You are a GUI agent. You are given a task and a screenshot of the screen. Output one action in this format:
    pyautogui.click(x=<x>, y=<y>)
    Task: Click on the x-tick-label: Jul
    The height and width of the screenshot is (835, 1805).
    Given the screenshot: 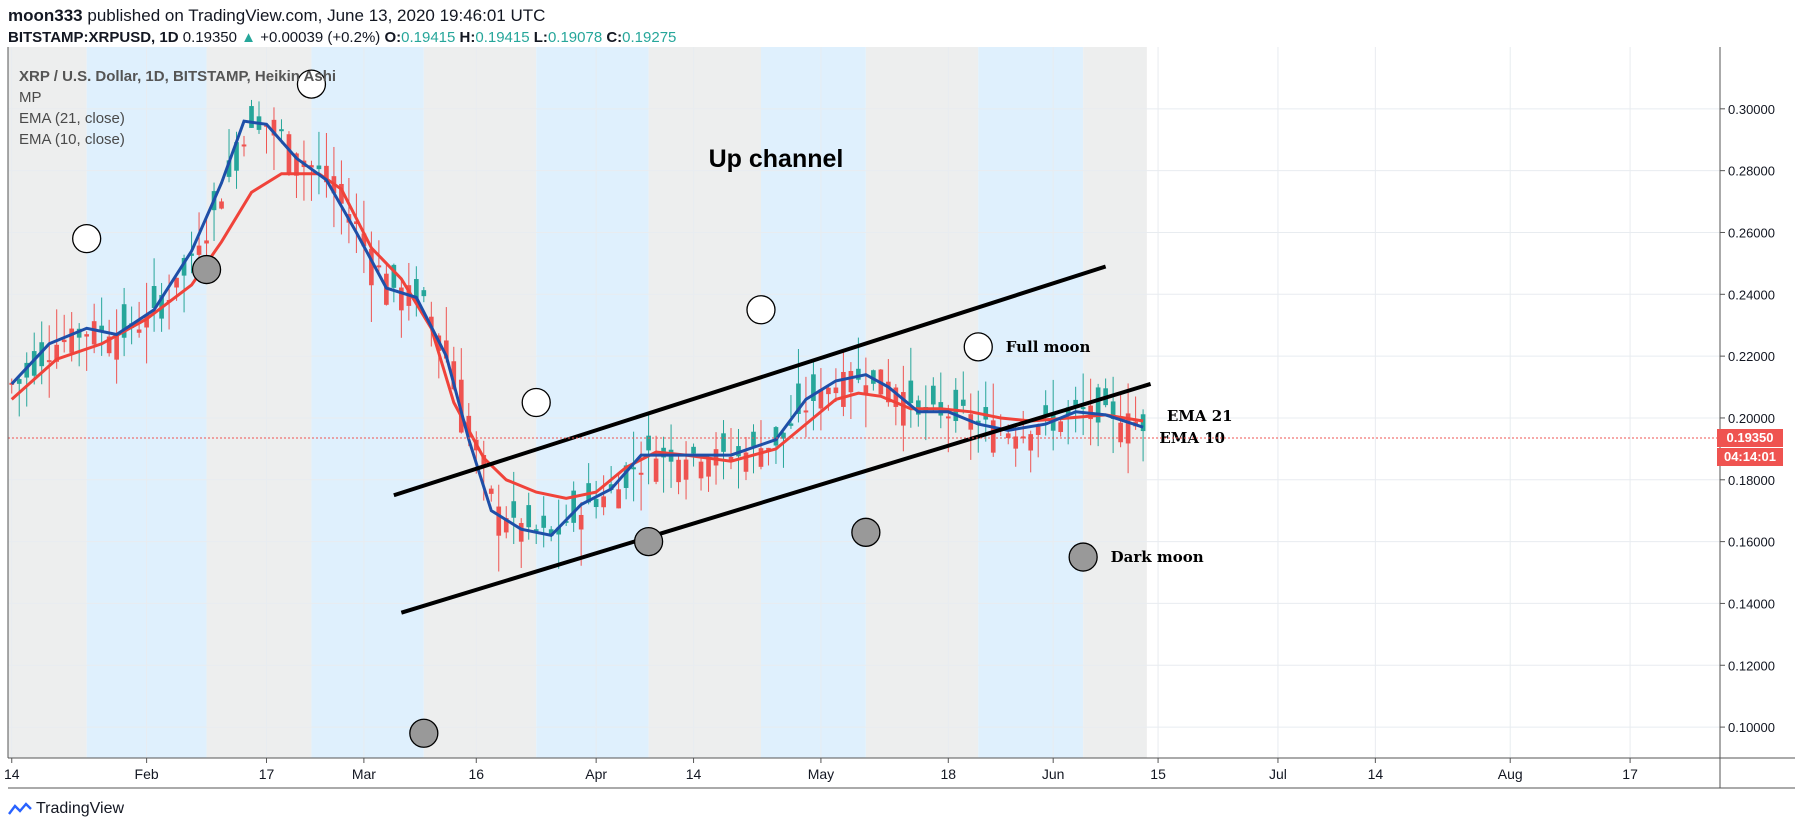 What is the action you would take?
    pyautogui.click(x=1278, y=774)
    